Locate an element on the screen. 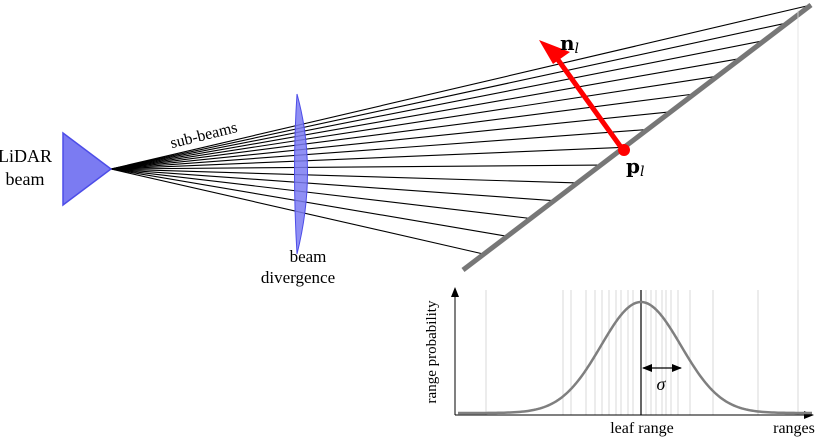 This screenshot has height=439, width=822. surface-point-marker is located at coordinates (624, 150).